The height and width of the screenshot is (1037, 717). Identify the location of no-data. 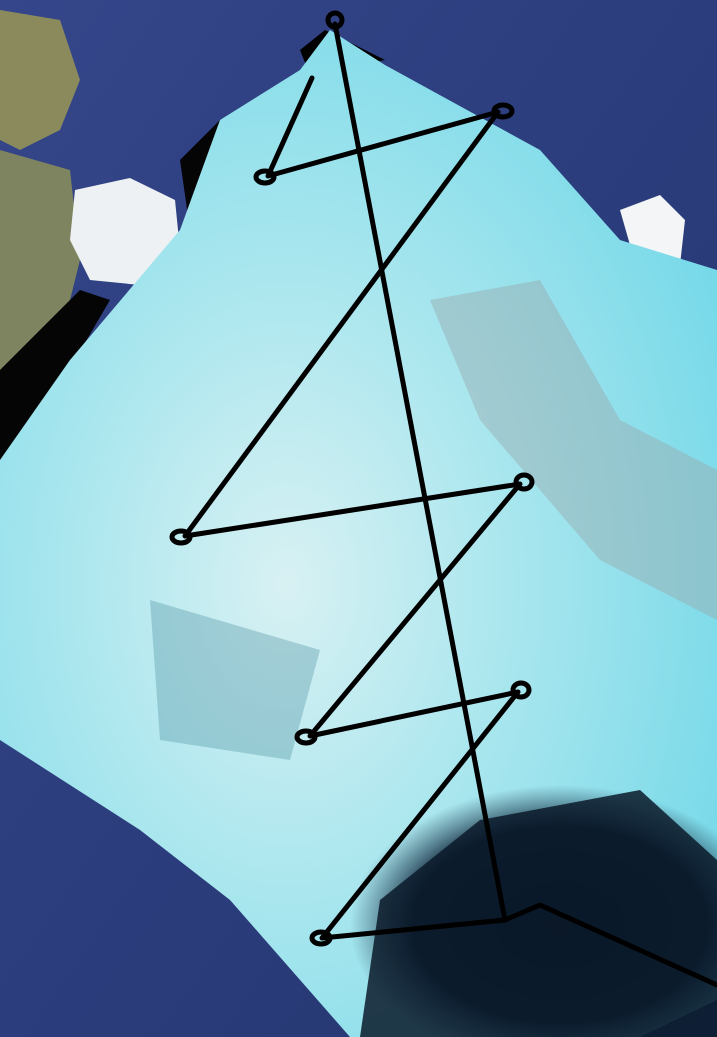
(55, 375).